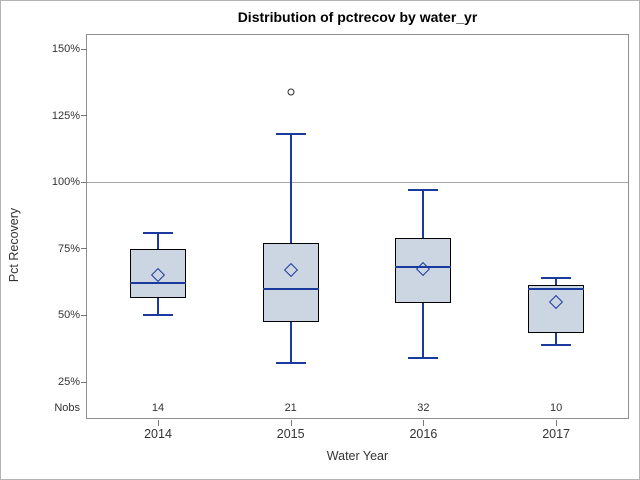 This screenshot has height=480, width=640. I want to click on y-tick-label: 125%, so click(65, 115).